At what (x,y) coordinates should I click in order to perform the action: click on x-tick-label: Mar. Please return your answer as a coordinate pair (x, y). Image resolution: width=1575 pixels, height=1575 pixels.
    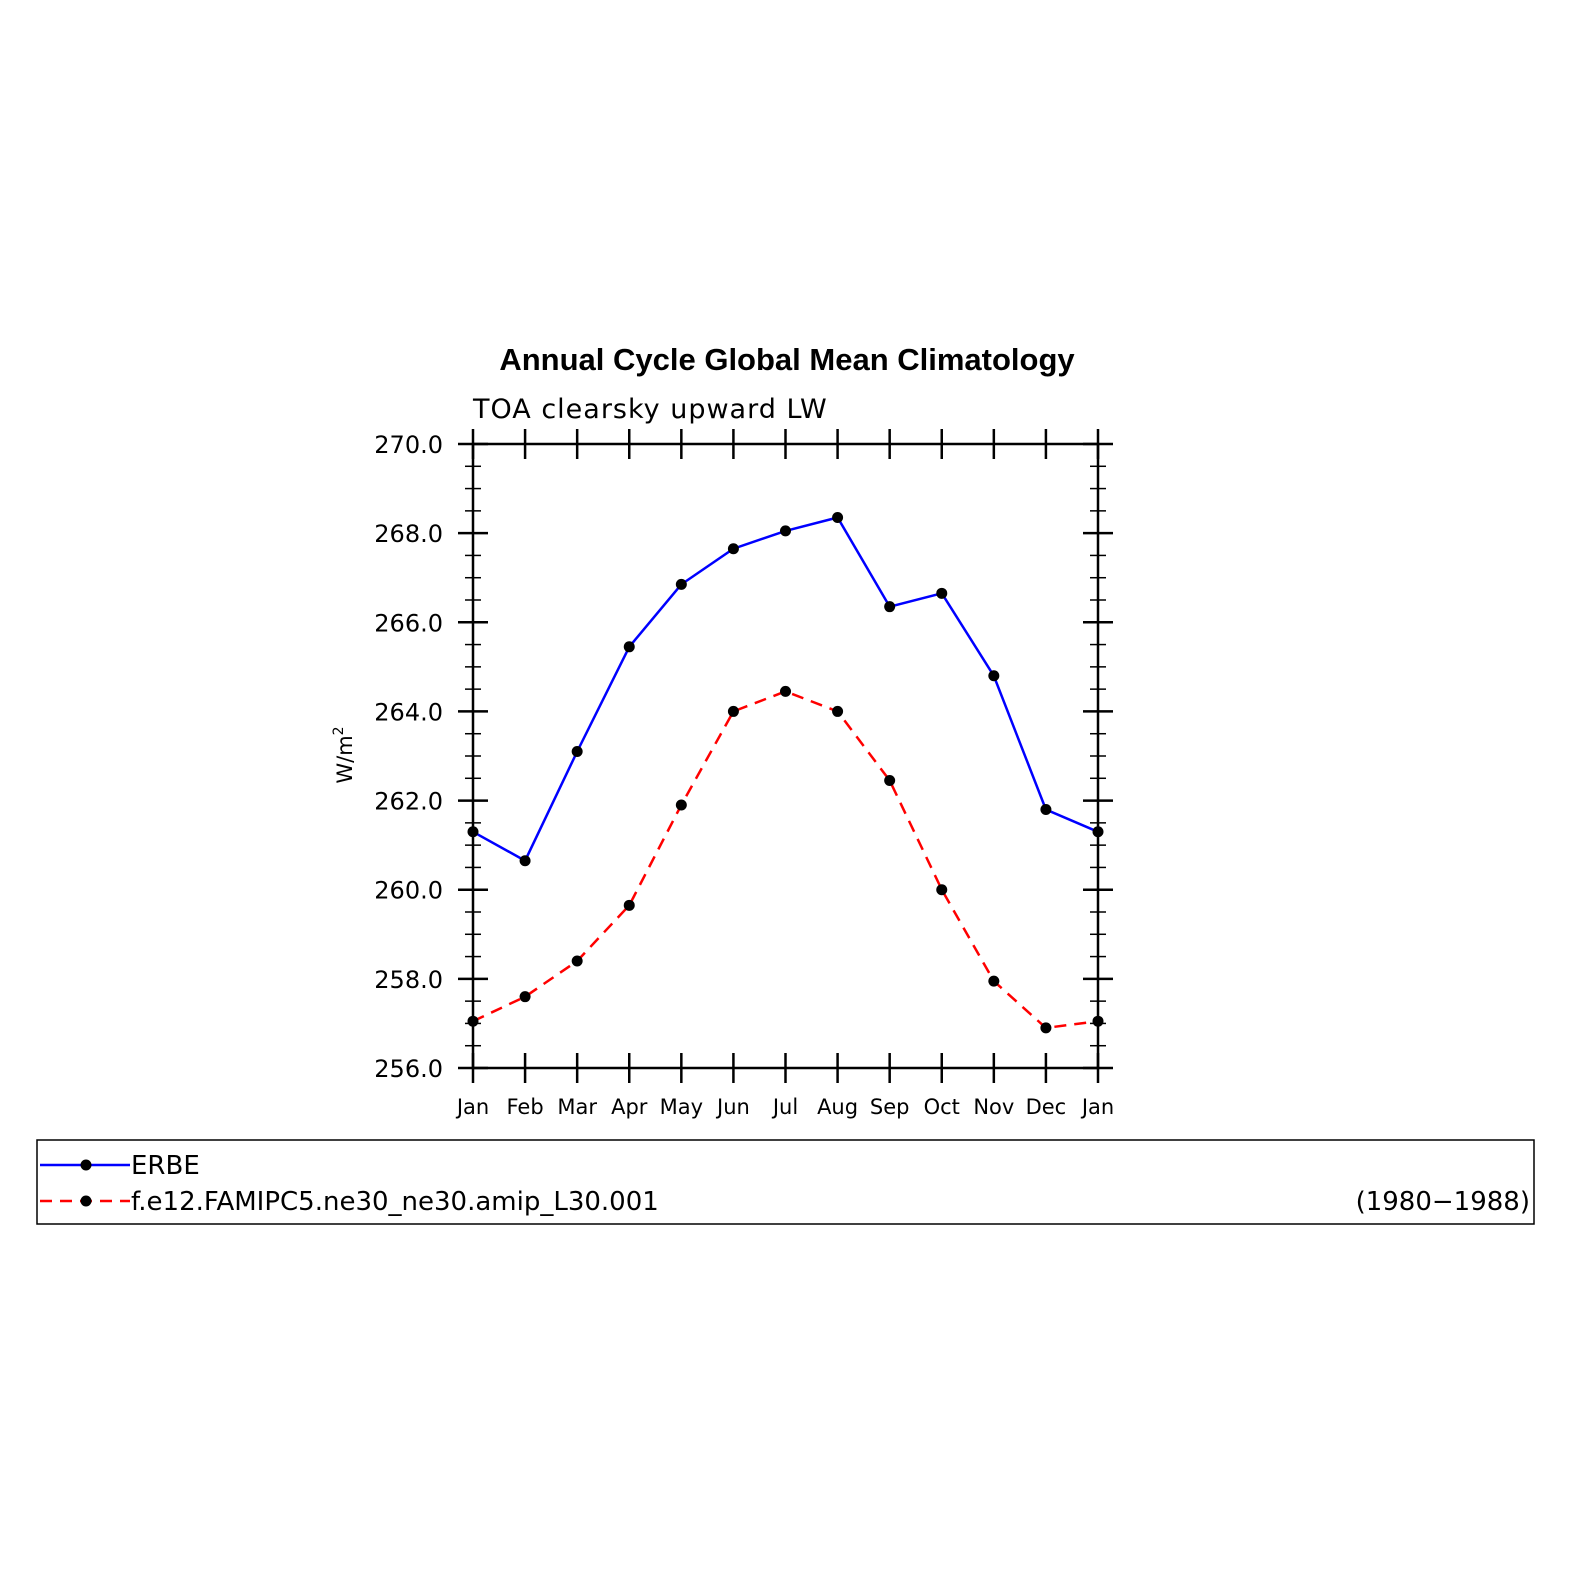
    Looking at the image, I should click on (577, 1107).